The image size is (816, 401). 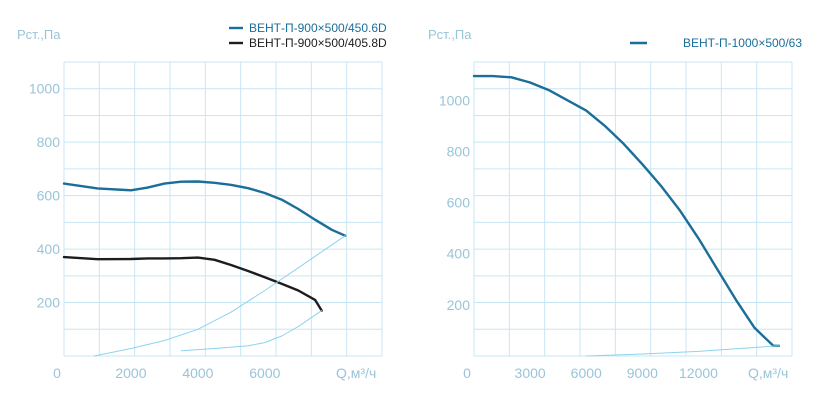 I want to click on legend-label: ВЕНТ-П-900×500/450.6D, so click(x=318, y=28).